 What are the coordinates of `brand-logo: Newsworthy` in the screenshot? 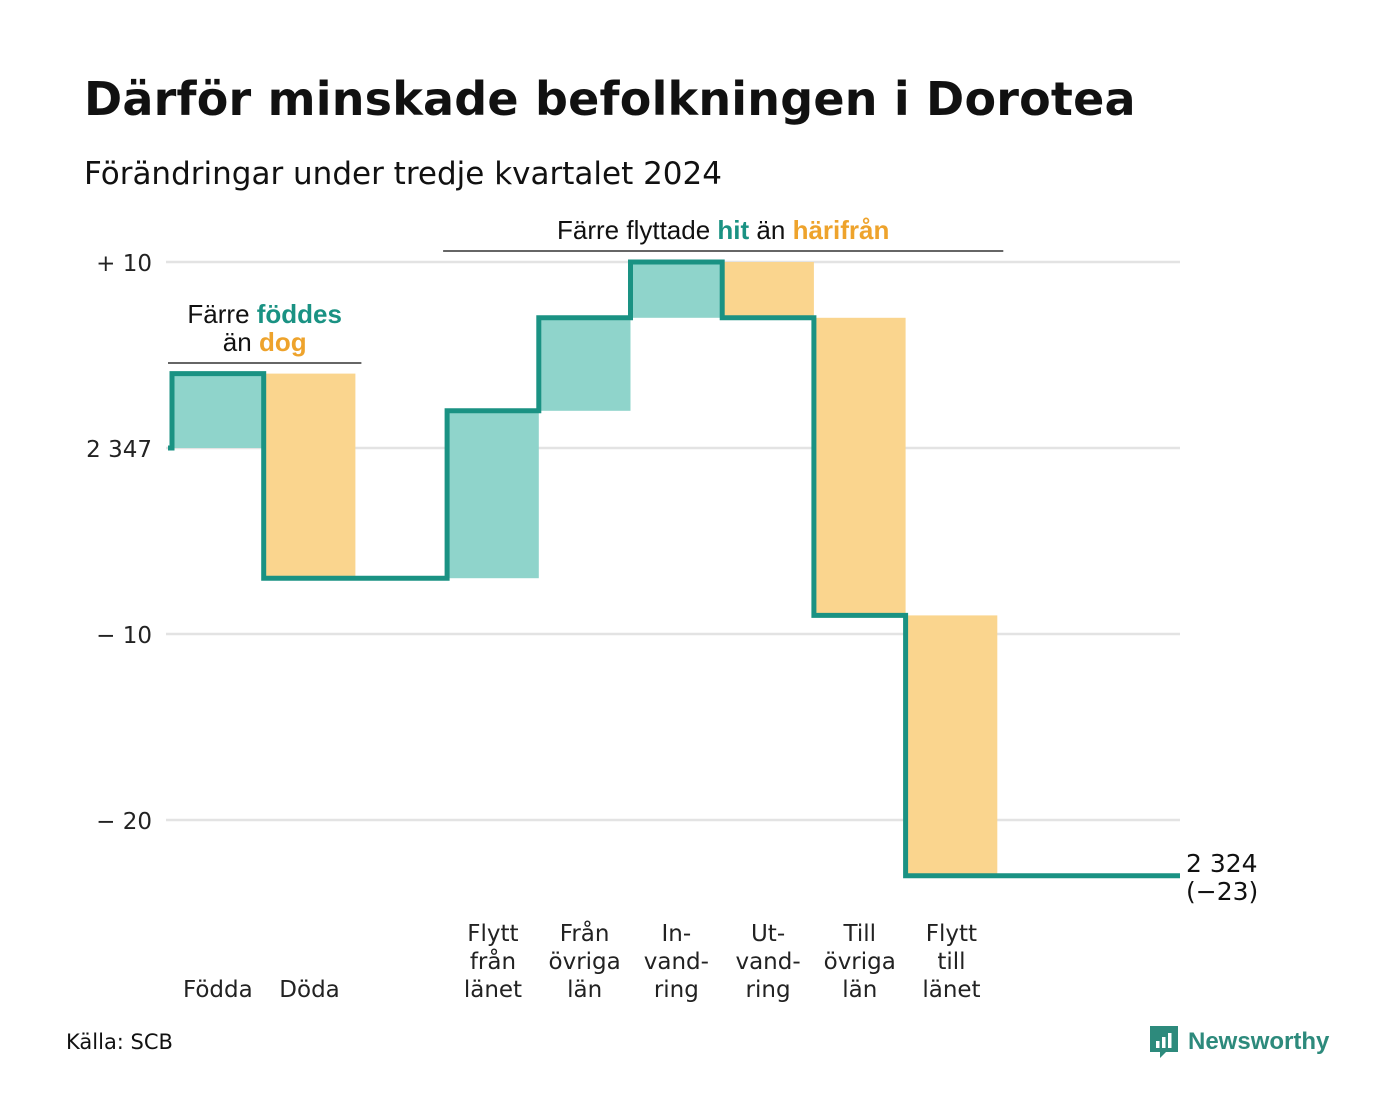 It's located at (1238, 1042).